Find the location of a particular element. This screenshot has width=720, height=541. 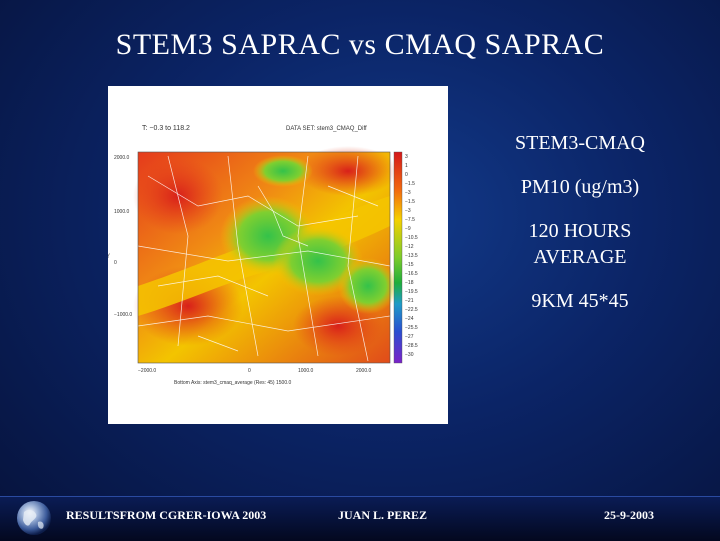

sidebar-line-title: STEM3-CMAQ is located at coordinates (579, 143).